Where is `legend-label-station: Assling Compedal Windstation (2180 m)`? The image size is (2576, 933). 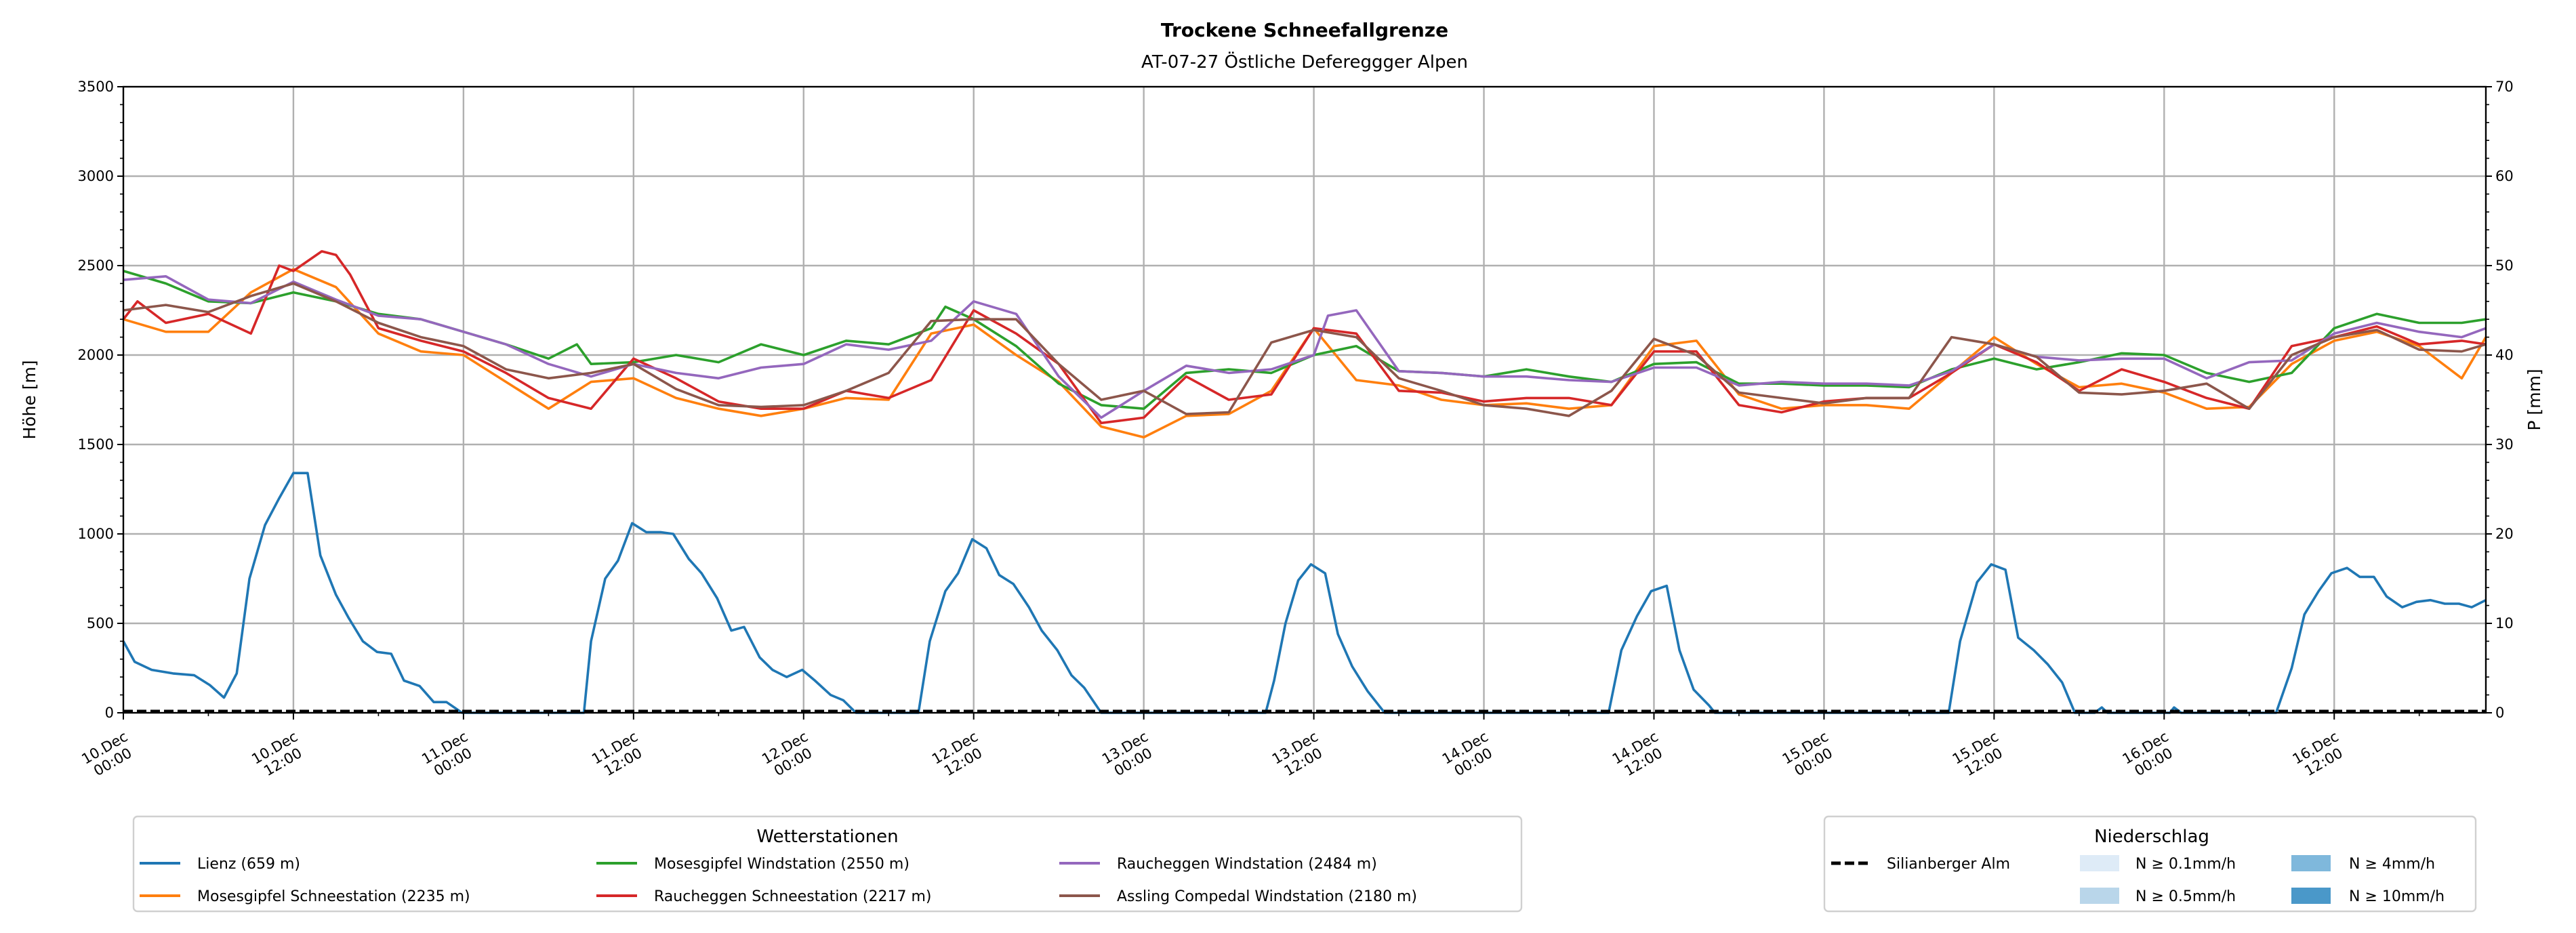 legend-label-station: Assling Compedal Windstation (2180 m) is located at coordinates (1267, 896).